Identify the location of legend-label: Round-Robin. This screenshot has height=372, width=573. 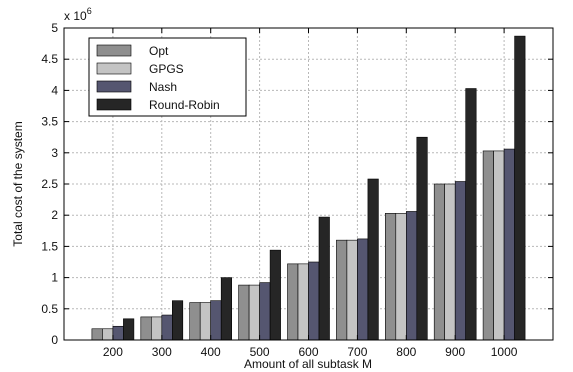
(184, 105).